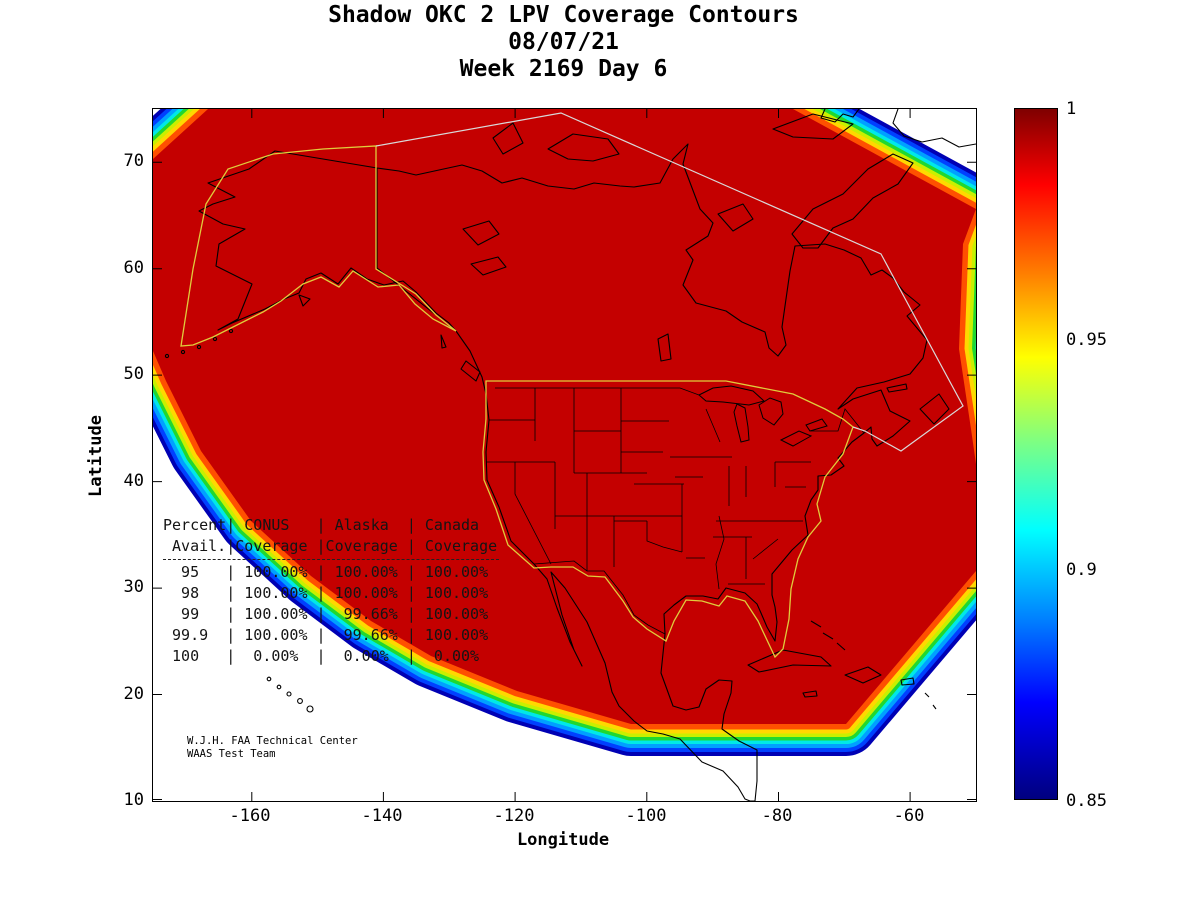  What do you see at coordinates (231, 754) in the screenshot?
I see `credit-line-2: WAAS Test Team` at bounding box center [231, 754].